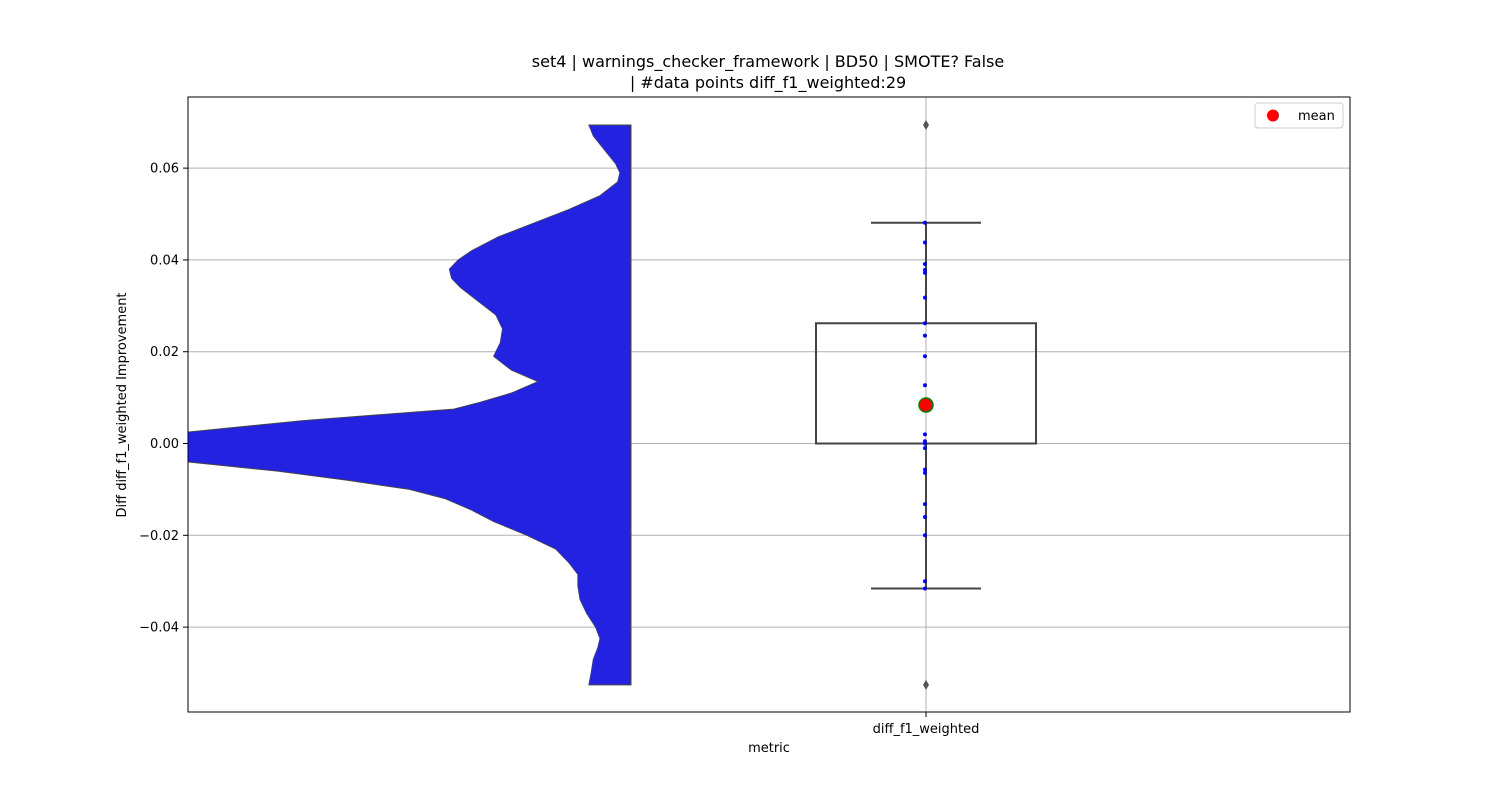 The width and height of the screenshot is (1500, 800). What do you see at coordinates (159, 628) in the screenshot?
I see `y-tick-label: −0.04` at bounding box center [159, 628].